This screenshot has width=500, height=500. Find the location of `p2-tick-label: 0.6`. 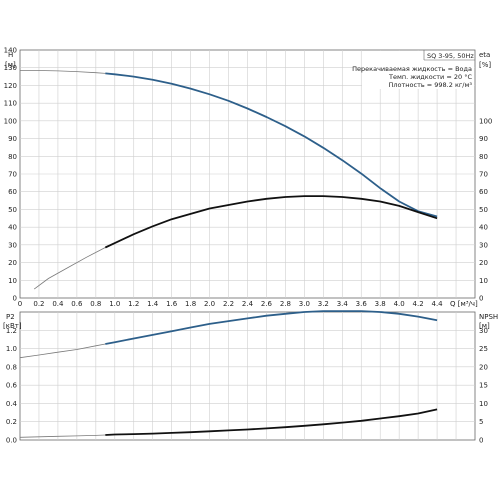

p2-tick-label: 0.6 is located at coordinates (12, 386).